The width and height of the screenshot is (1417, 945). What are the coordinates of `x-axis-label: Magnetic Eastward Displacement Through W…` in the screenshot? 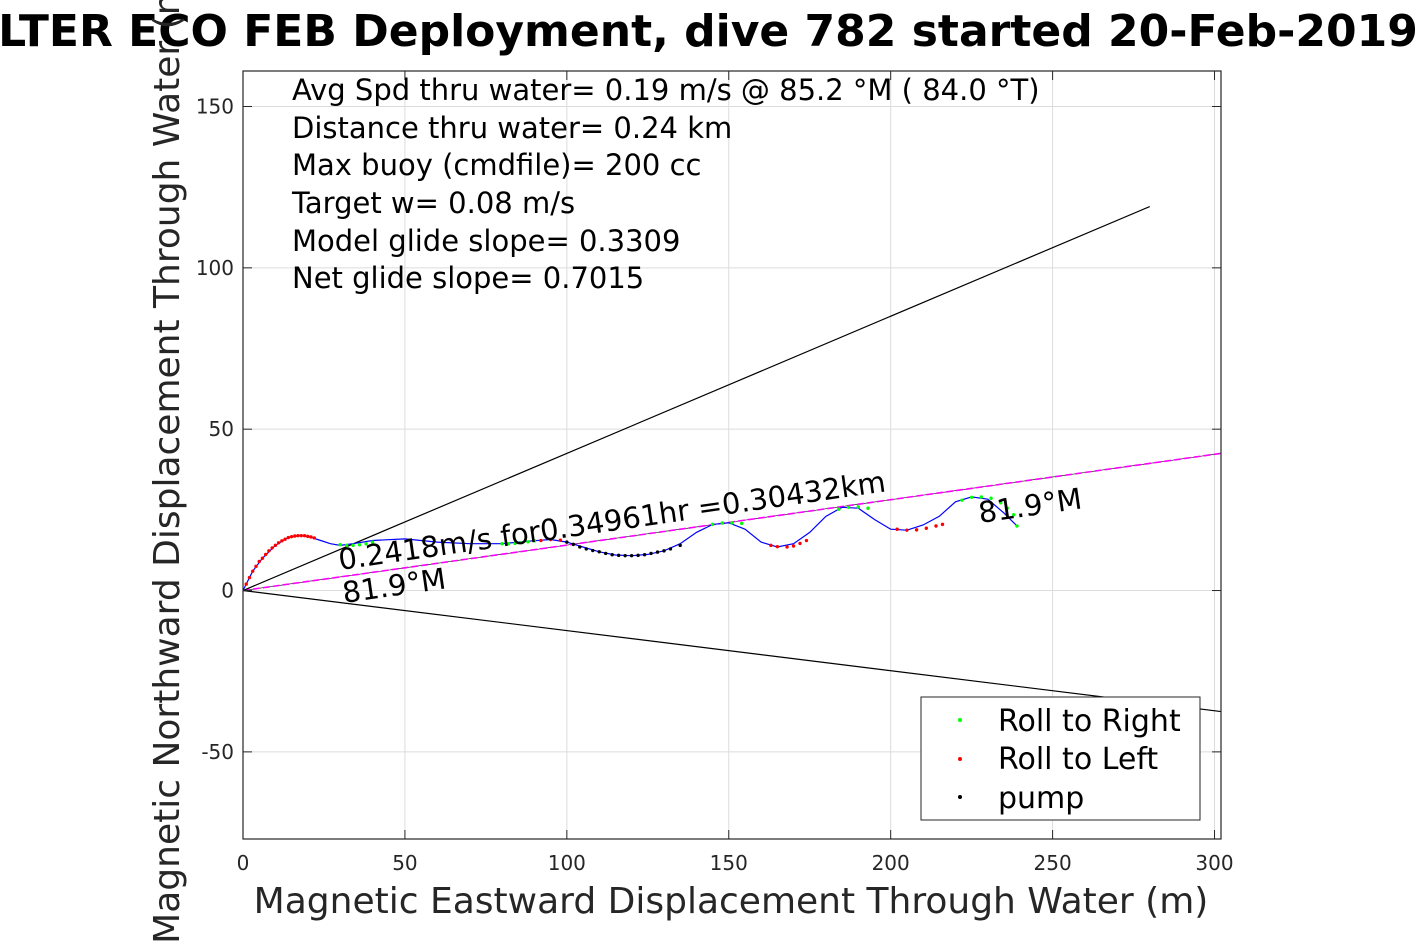 It's located at (731, 901).